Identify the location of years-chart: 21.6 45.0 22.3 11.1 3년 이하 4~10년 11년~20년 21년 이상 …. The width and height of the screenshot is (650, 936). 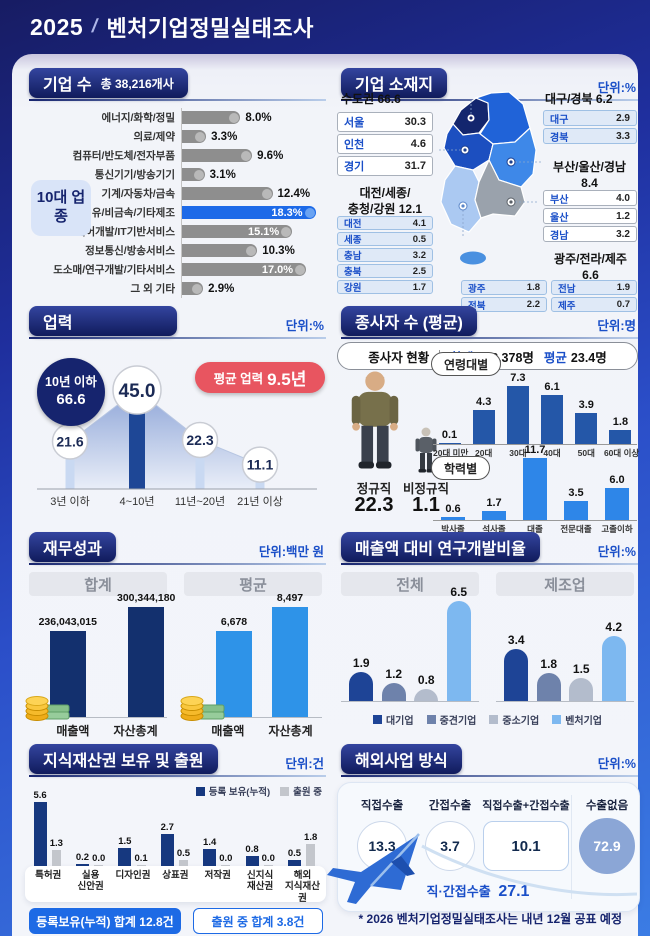
(175, 418).